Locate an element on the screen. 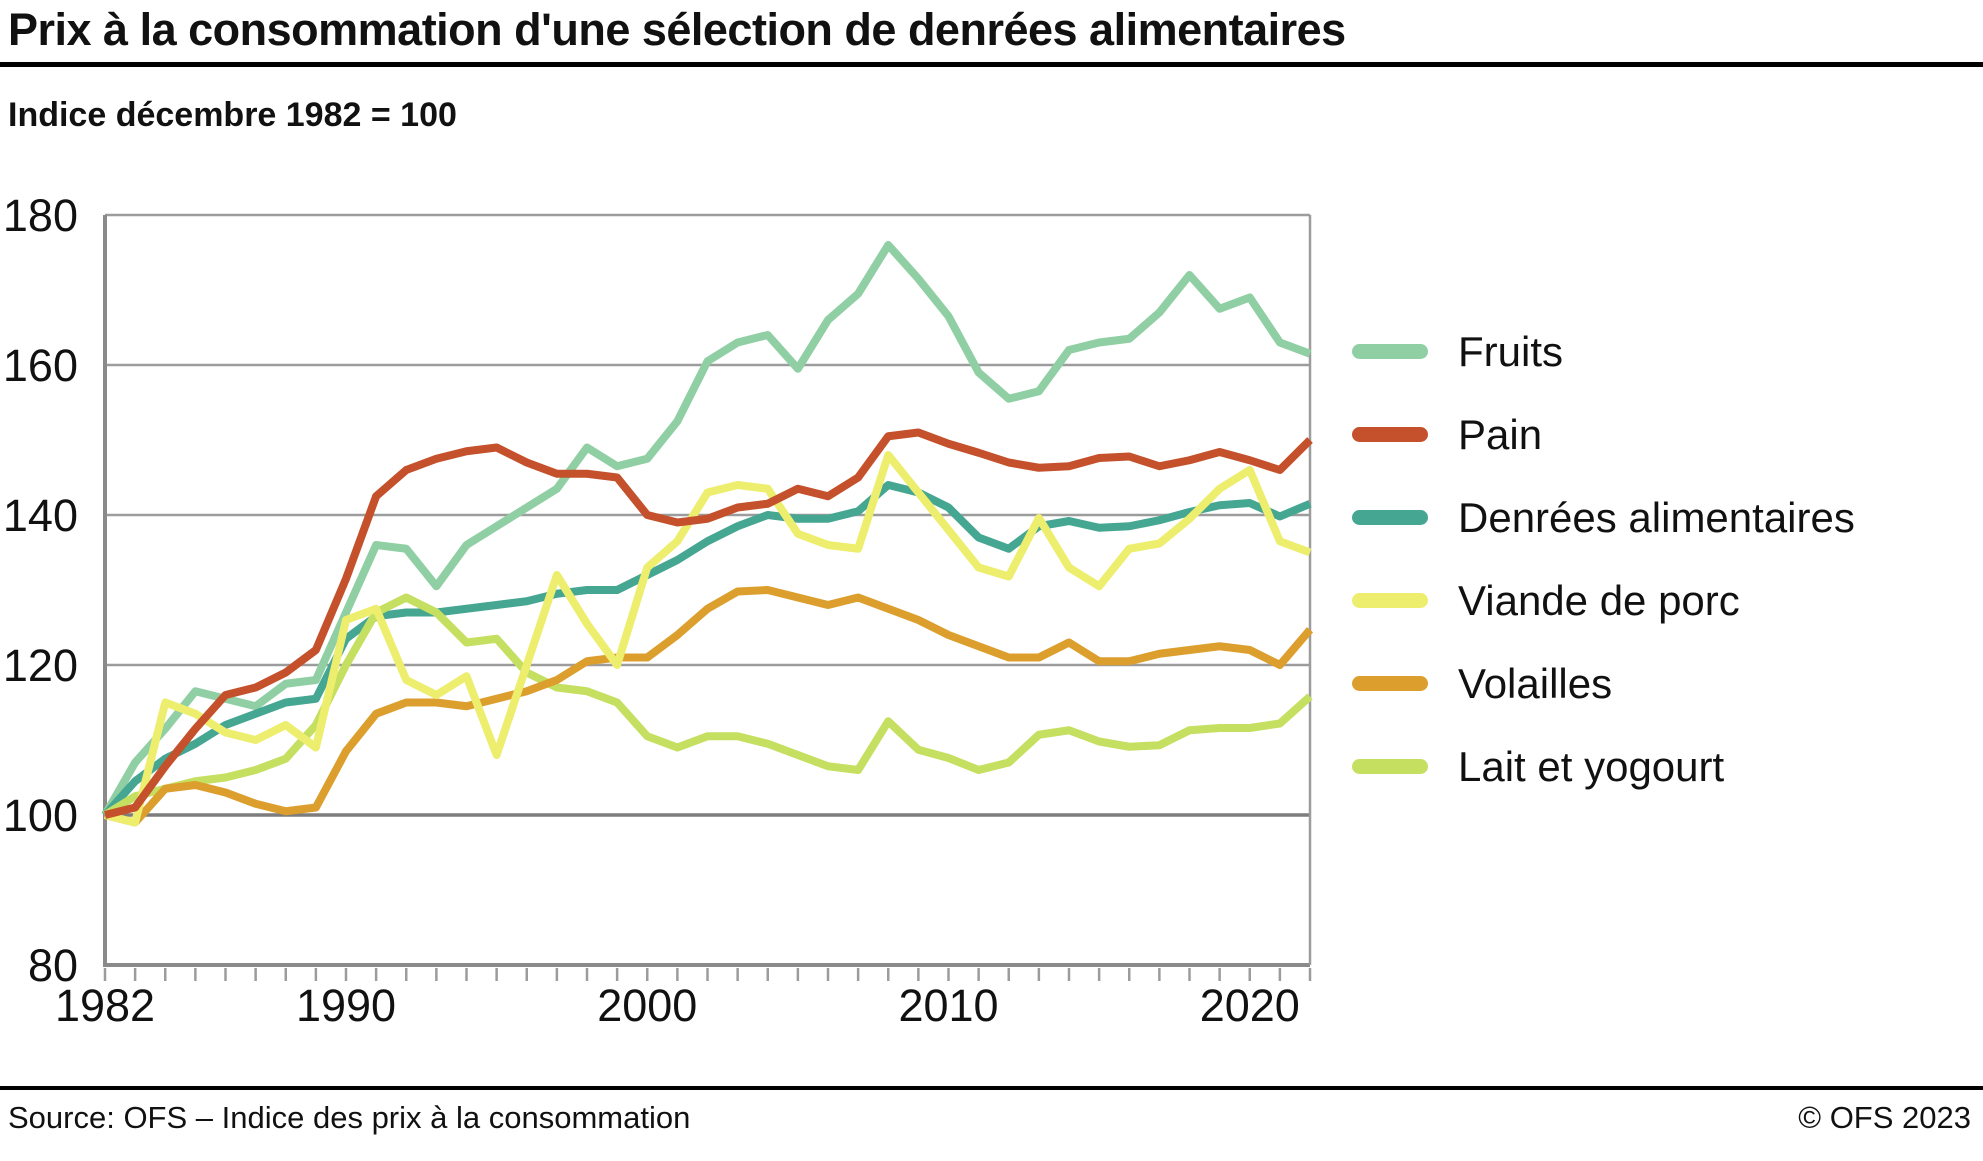 Image resolution: width=1983 pixels, height=1161 pixels. legend-label-lait-et-yogourt: Lait et yogourt is located at coordinates (1591, 766).